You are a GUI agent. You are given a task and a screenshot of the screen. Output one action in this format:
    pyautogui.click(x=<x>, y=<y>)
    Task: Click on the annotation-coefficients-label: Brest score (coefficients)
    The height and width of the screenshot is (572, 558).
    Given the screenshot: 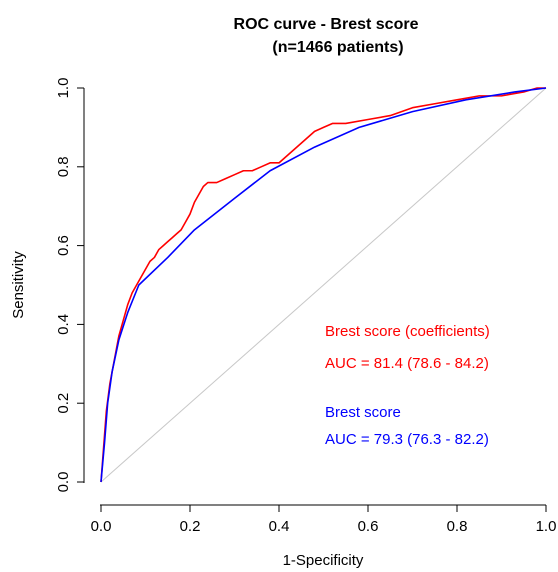 What is the action you would take?
    pyautogui.click(x=407, y=331)
    